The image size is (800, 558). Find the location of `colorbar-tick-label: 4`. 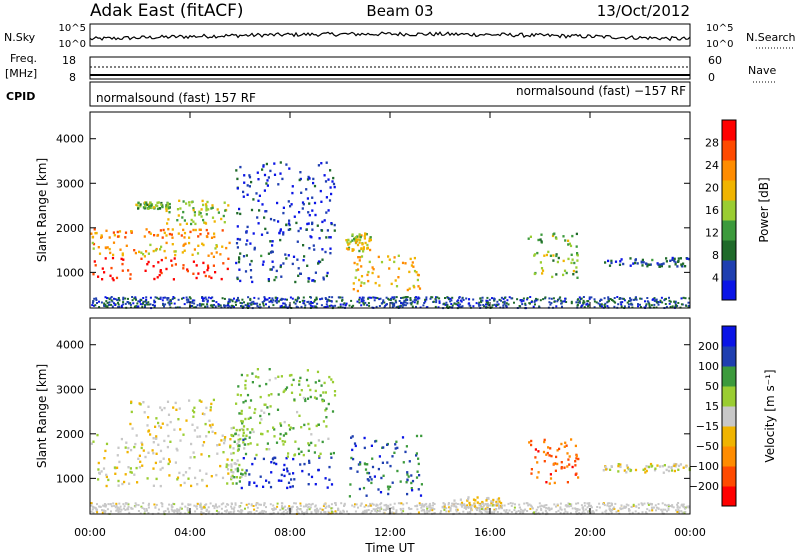

colorbar-tick-label: 4 is located at coordinates (715, 278).